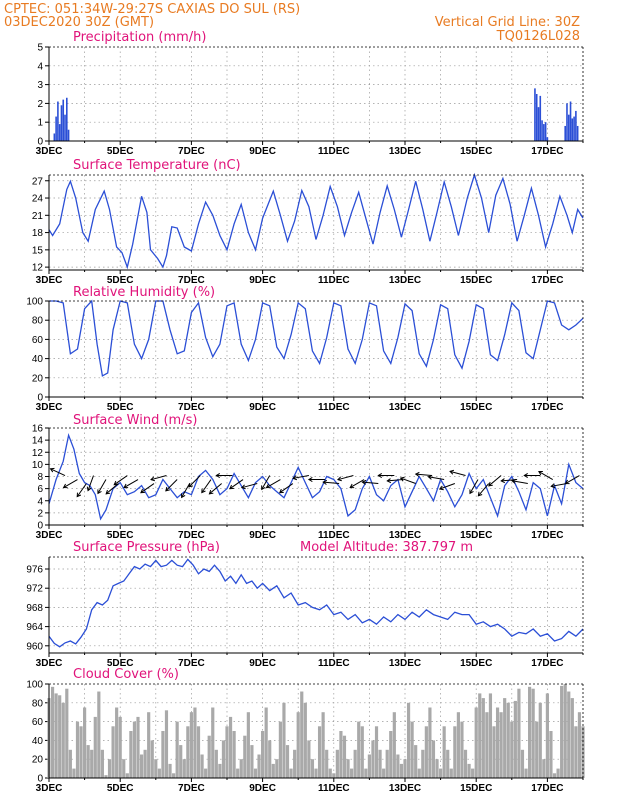 This screenshot has width=618, height=800. Describe the element at coordinates (139, 37) in the screenshot. I see `panel-title: Precipitation (mm/h)` at that location.